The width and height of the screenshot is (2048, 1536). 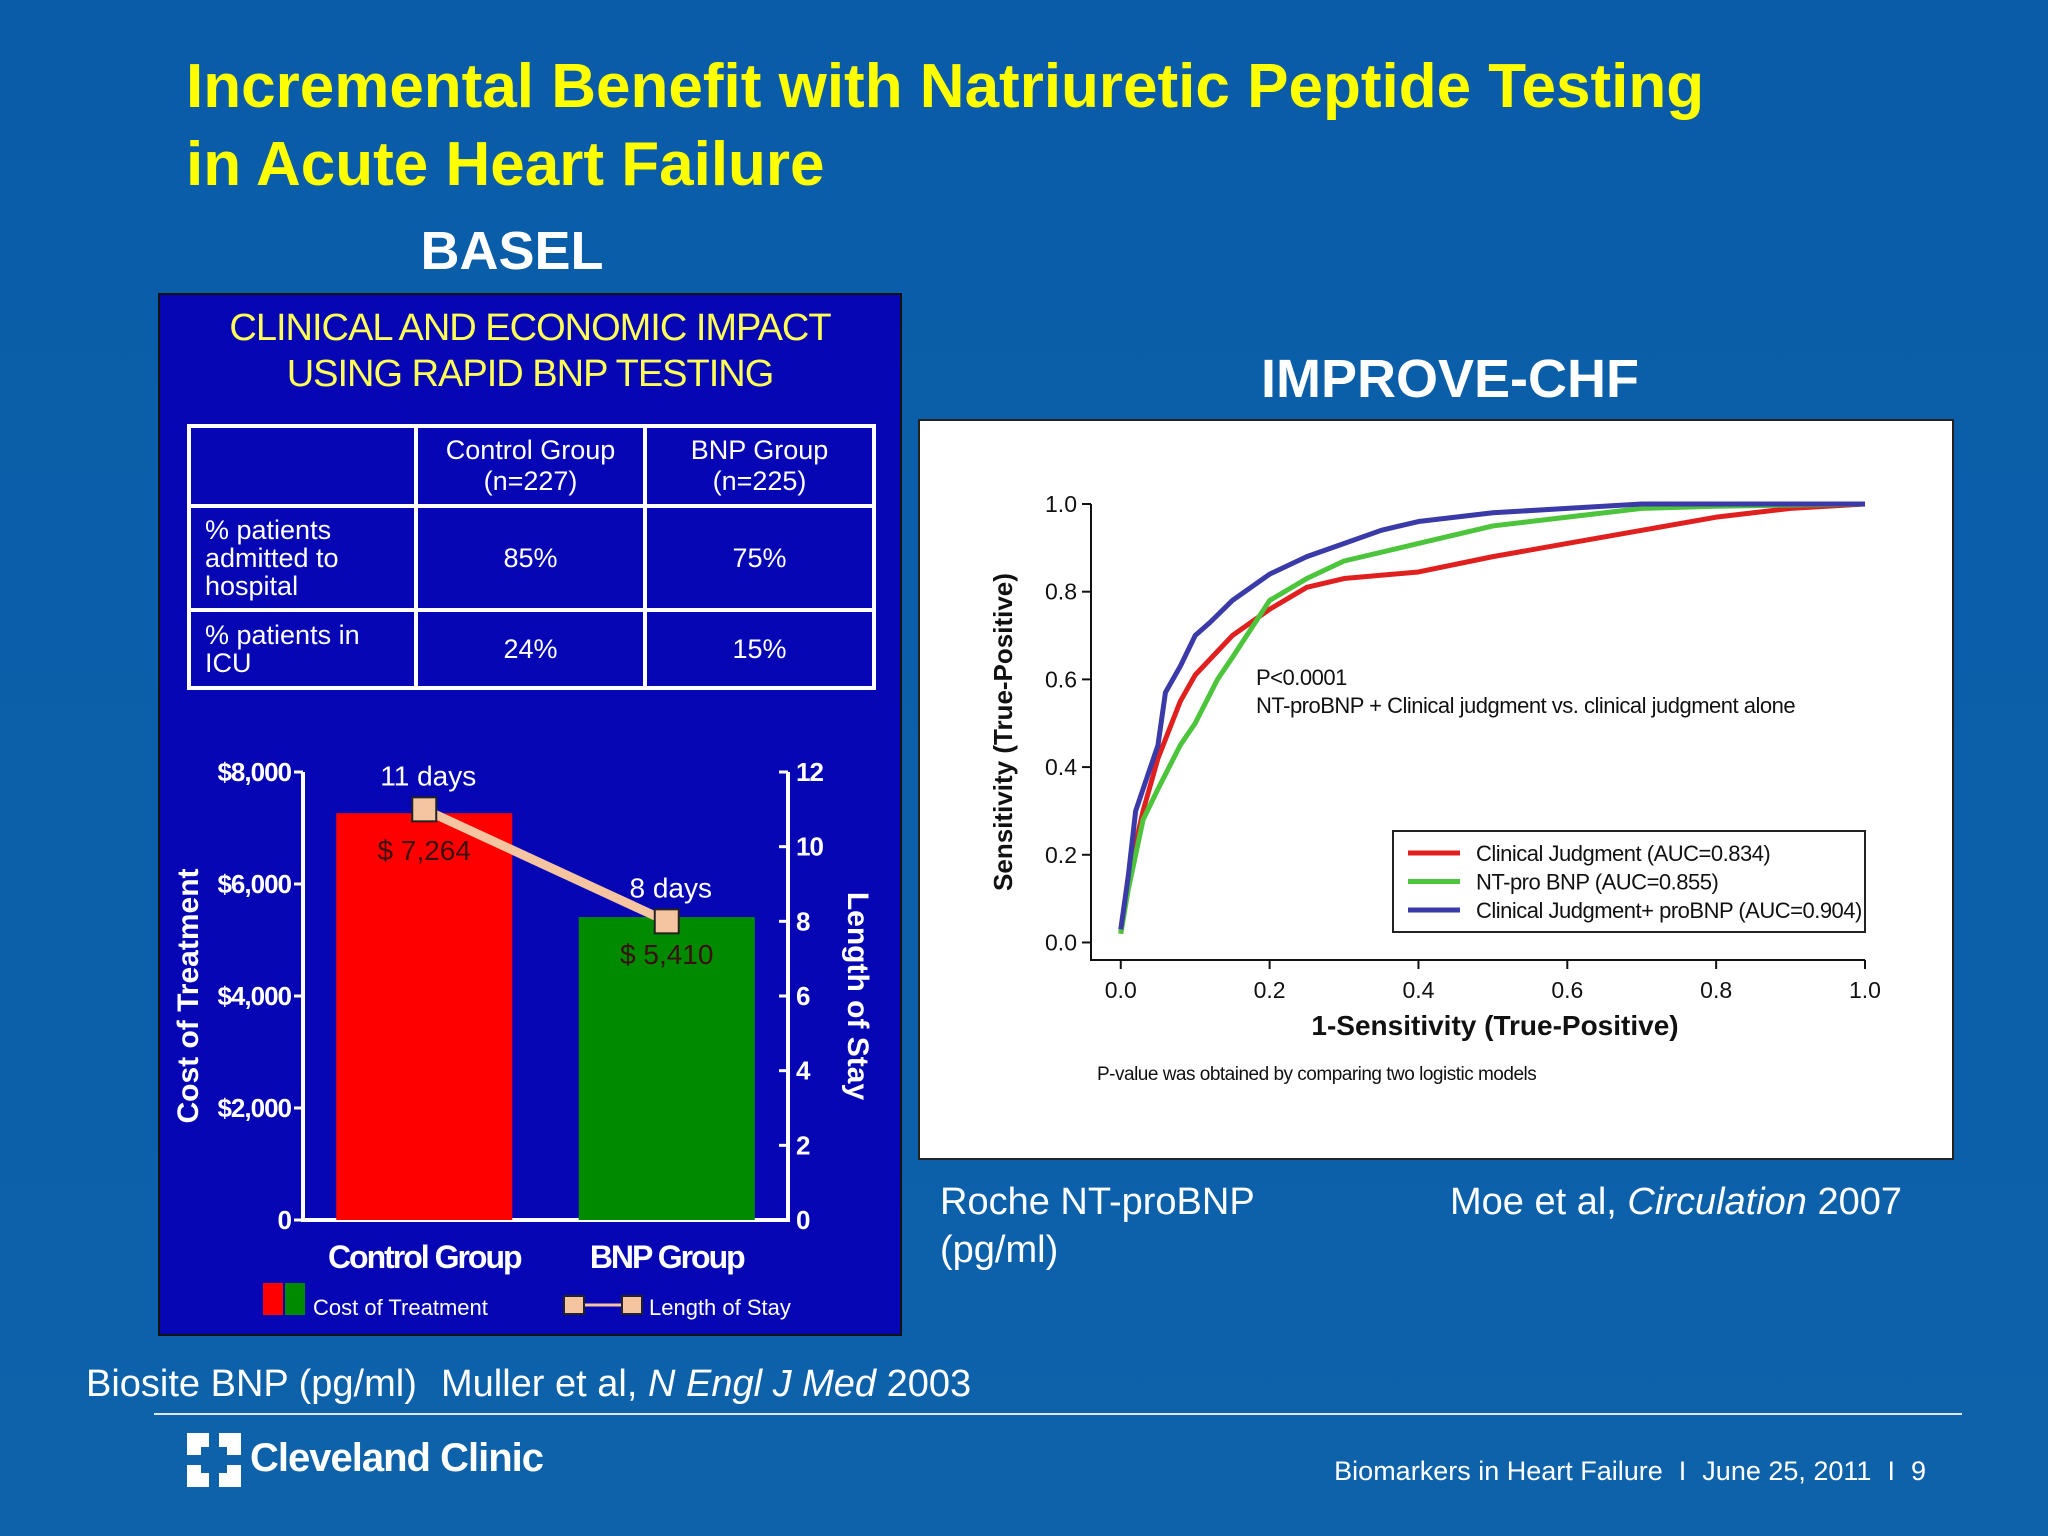 What do you see at coordinates (1498, 1471) in the screenshot?
I see `footer-topic: Biomarkers in Heart Failure` at bounding box center [1498, 1471].